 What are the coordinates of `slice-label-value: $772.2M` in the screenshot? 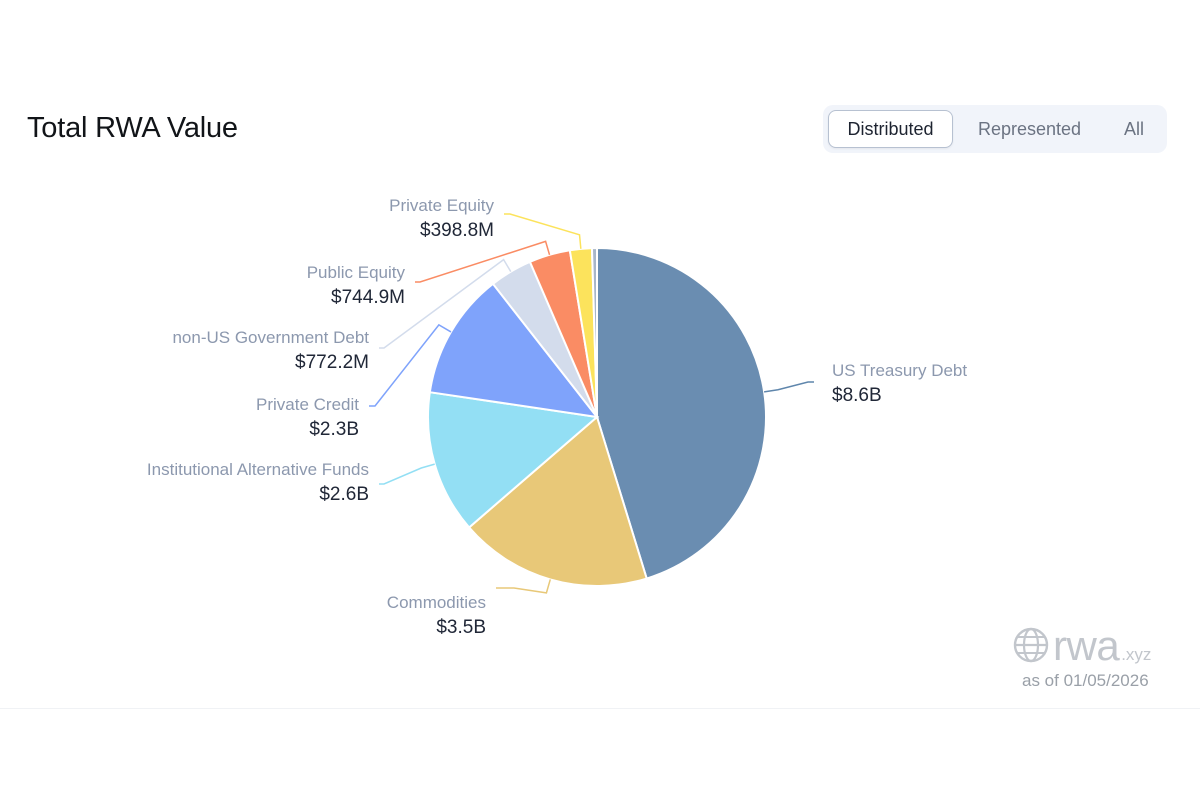 It's located at (332, 362).